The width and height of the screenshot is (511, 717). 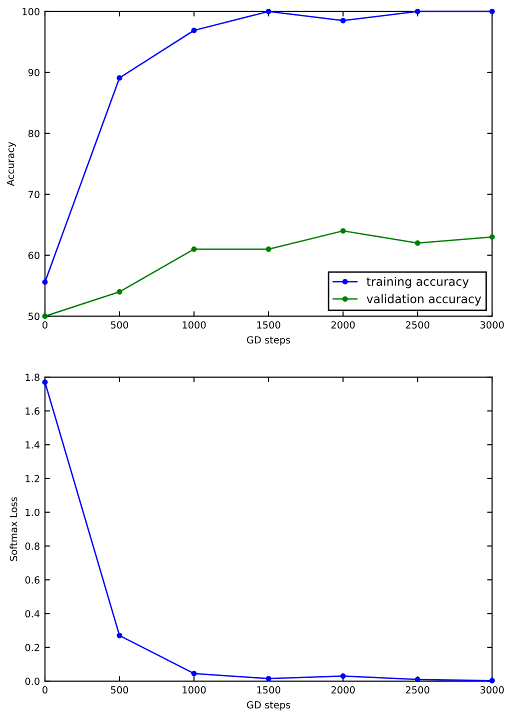 I want to click on legend-label: validation accuracy, so click(x=424, y=300).